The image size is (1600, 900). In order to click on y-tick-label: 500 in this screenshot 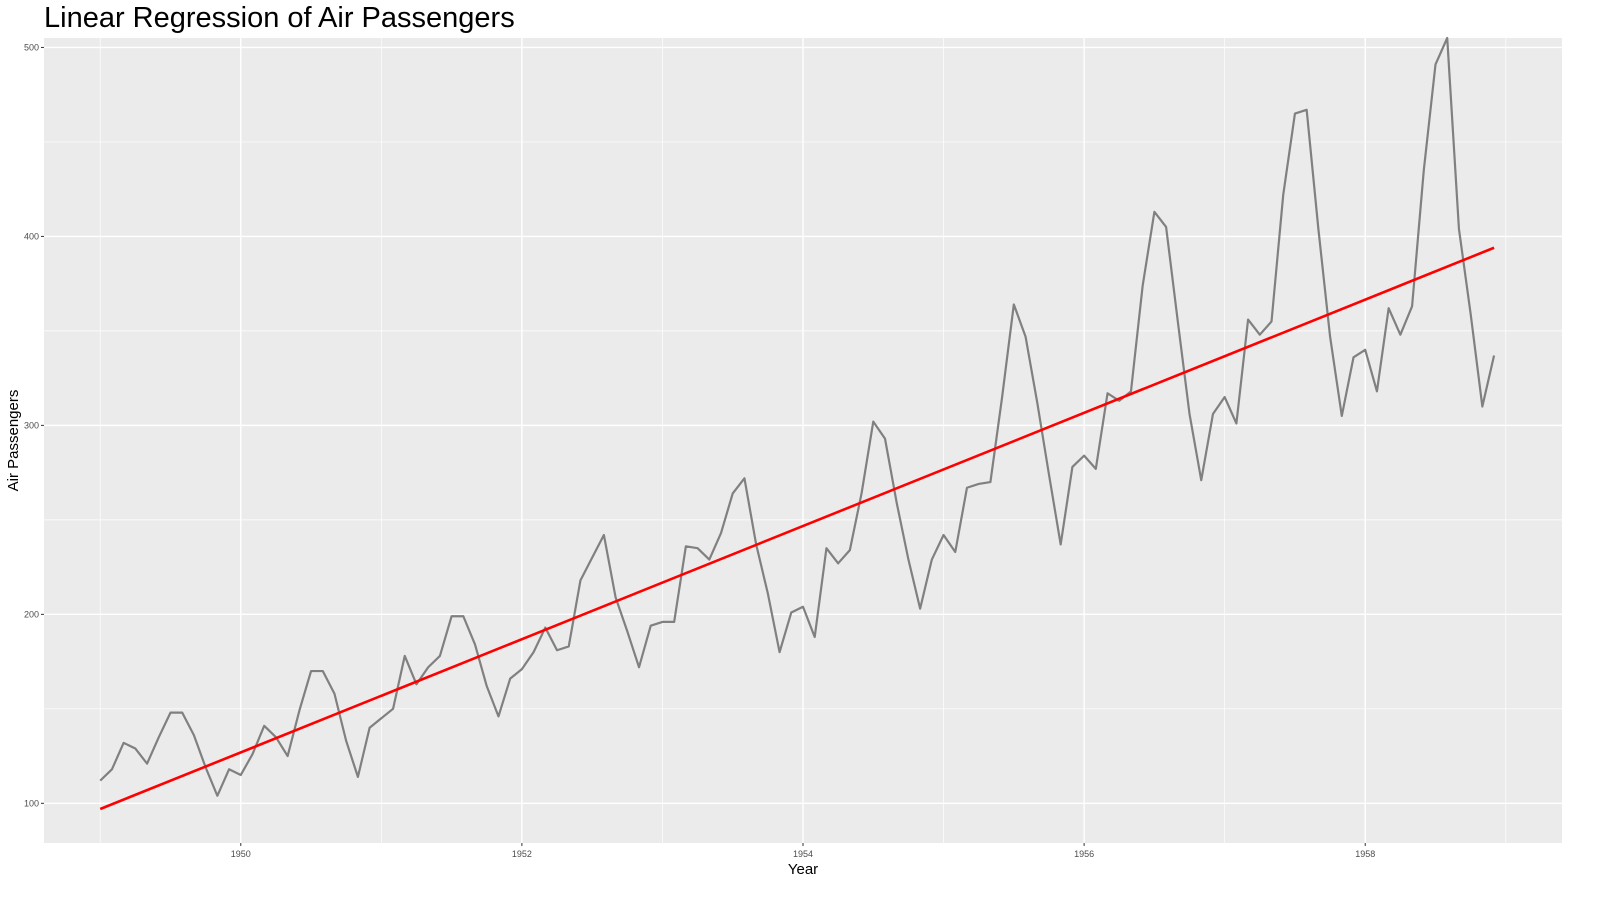, I will do `click(31, 47)`.